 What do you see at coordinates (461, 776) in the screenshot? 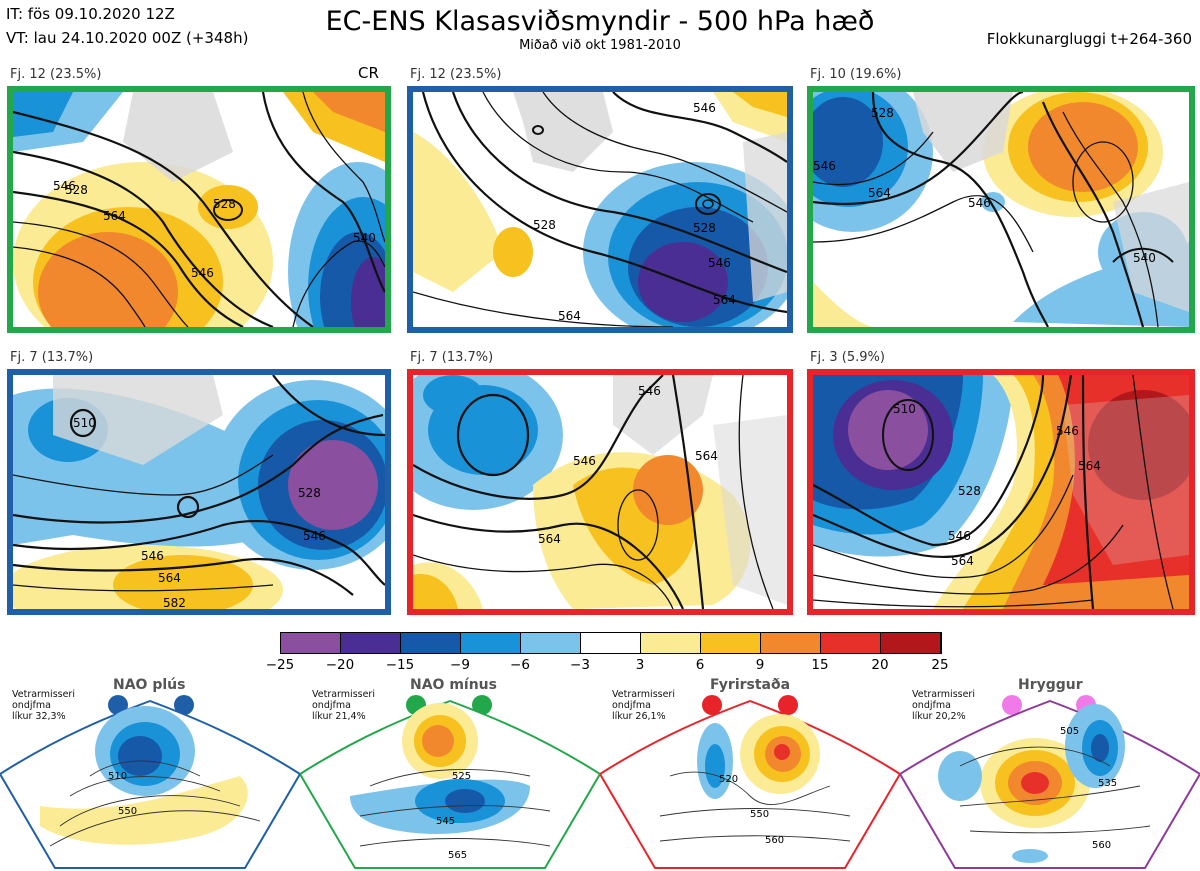
I see `contour-label: 525` at bounding box center [461, 776].